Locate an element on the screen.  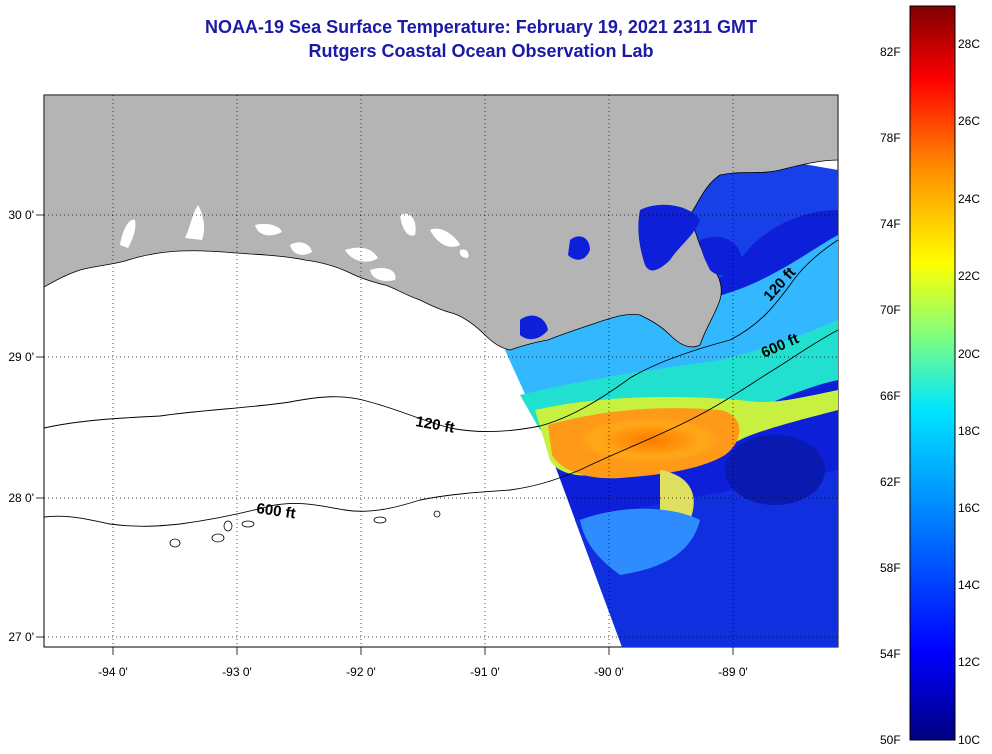
cb-label-24c: 24C is located at coordinates (969, 199).